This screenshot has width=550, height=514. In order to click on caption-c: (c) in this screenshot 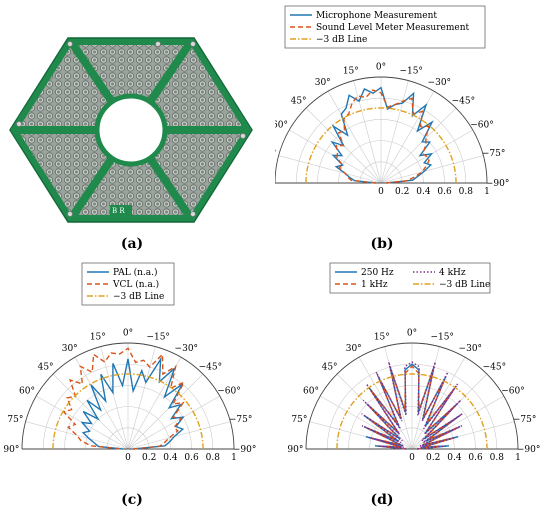, I will do `click(132, 500)`.